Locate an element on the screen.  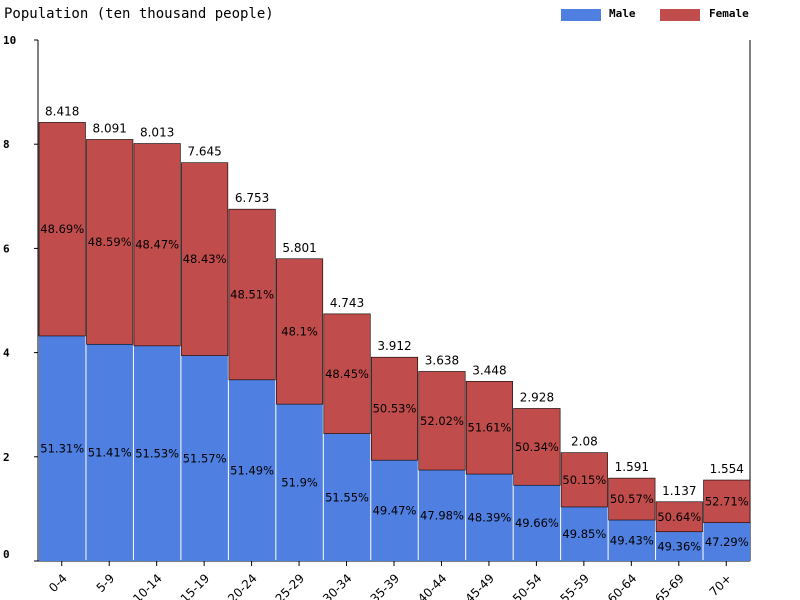
male-percent-label: 49.36% is located at coordinates (679, 546).